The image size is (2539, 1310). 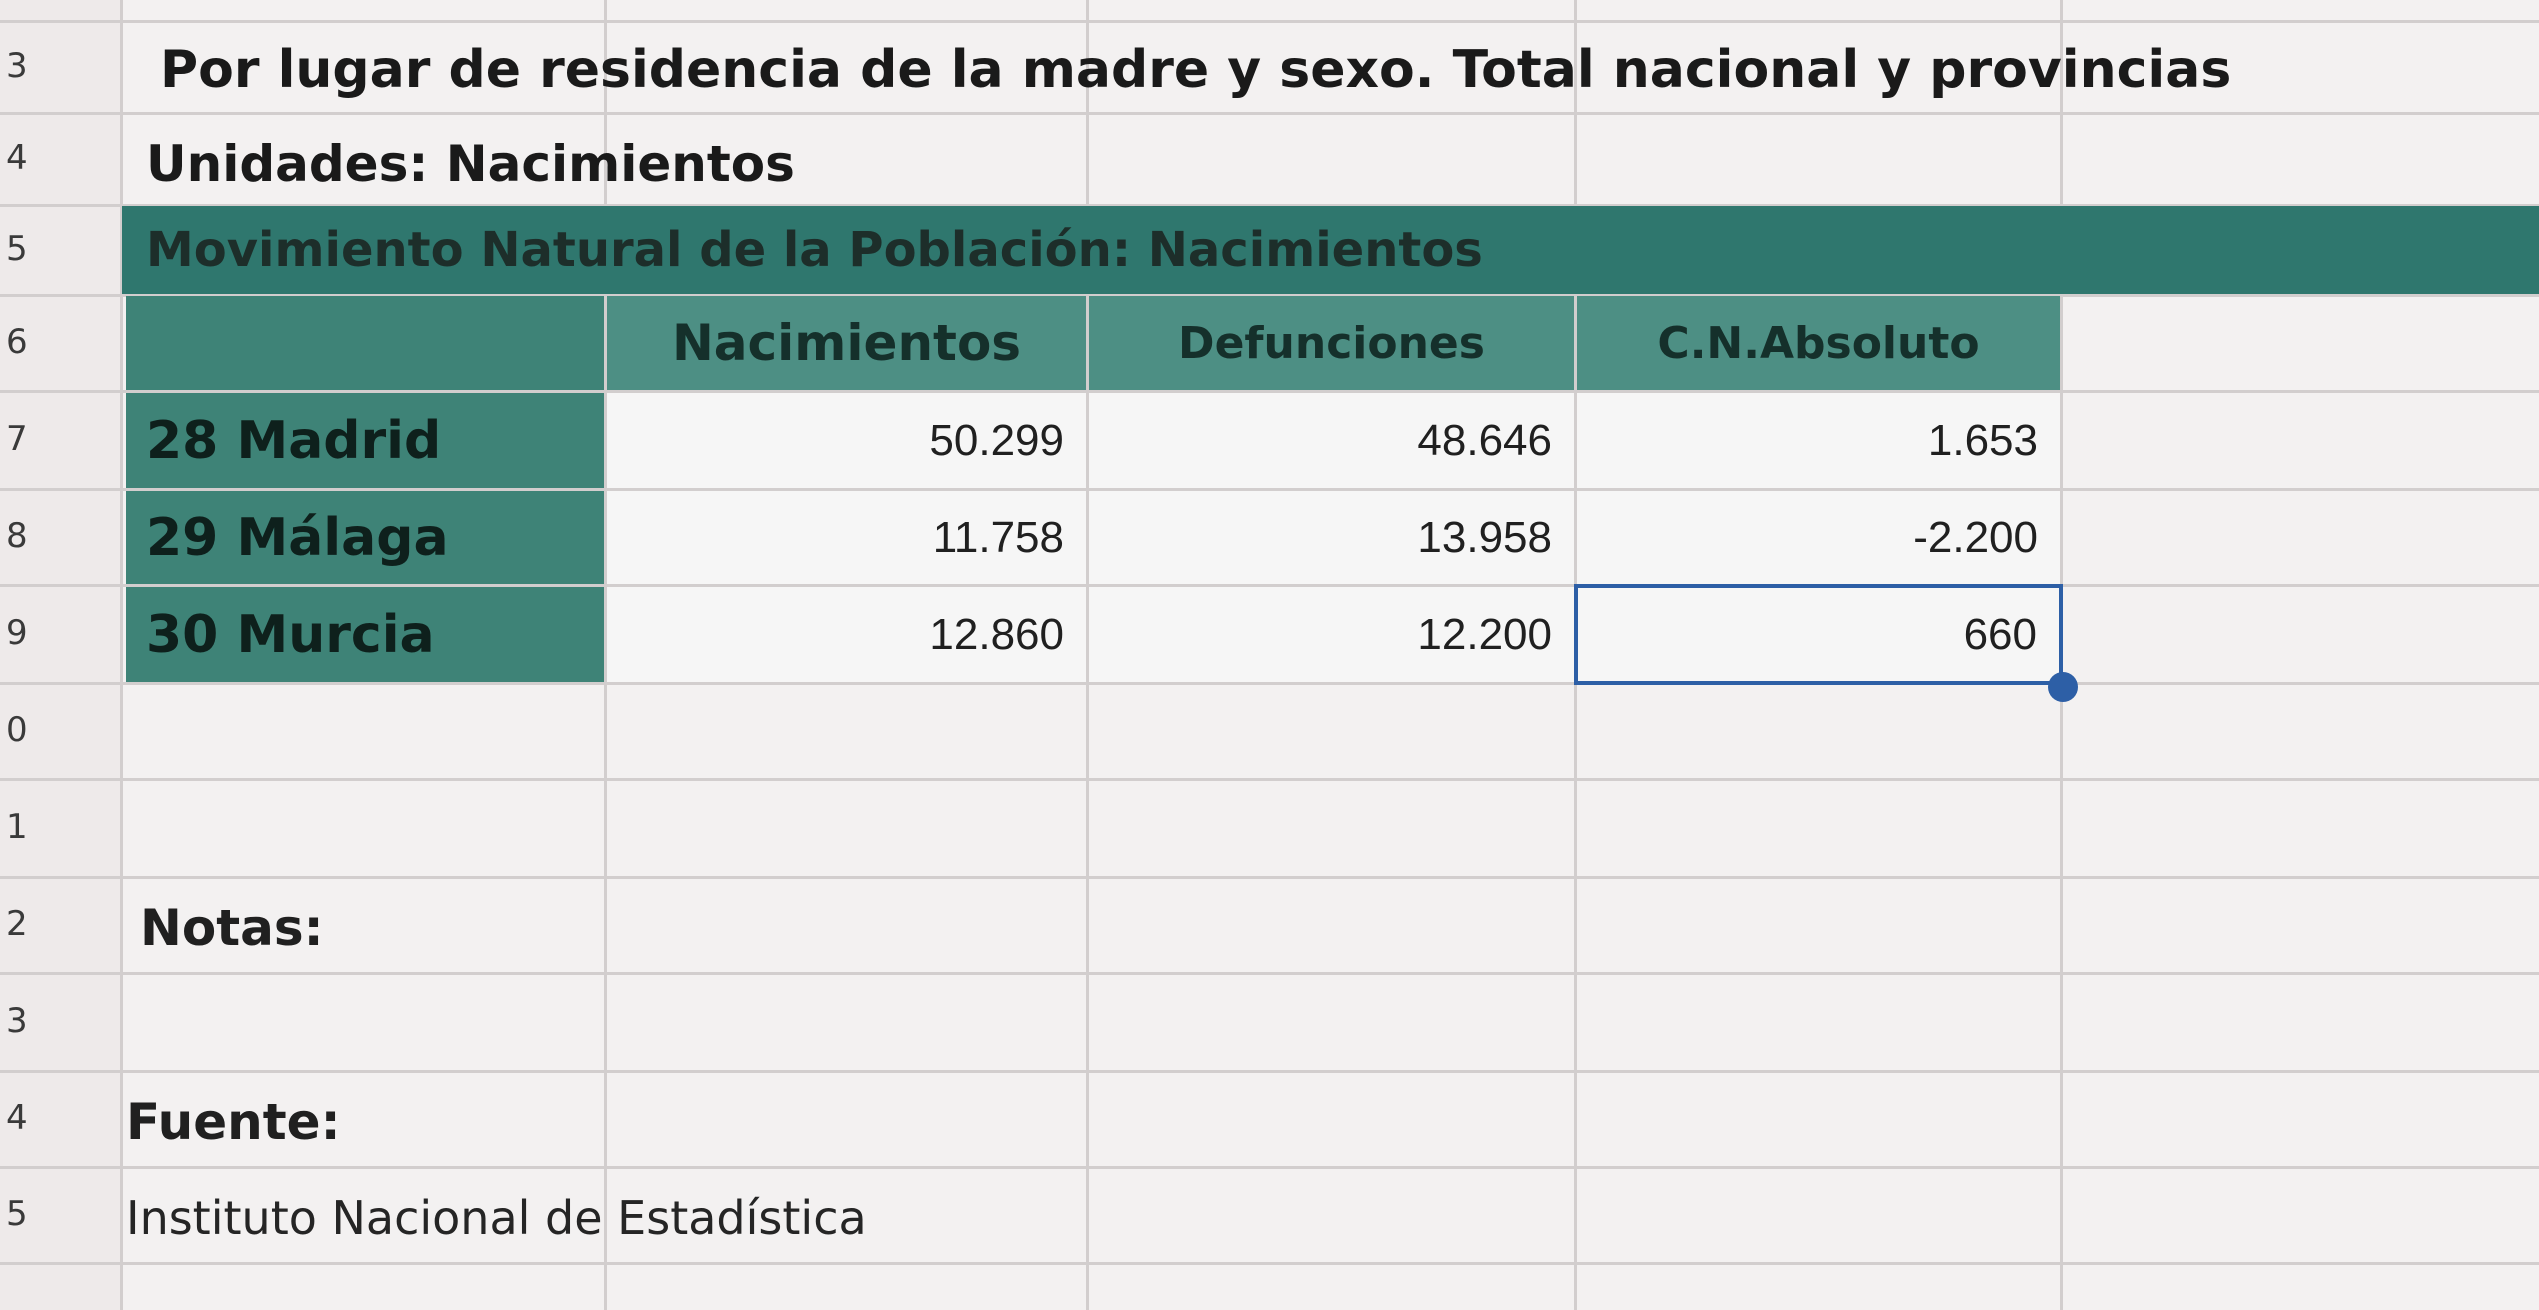 I want to click on cell-madrid-cn-absoluto: 1.653, so click(x=1818, y=440).